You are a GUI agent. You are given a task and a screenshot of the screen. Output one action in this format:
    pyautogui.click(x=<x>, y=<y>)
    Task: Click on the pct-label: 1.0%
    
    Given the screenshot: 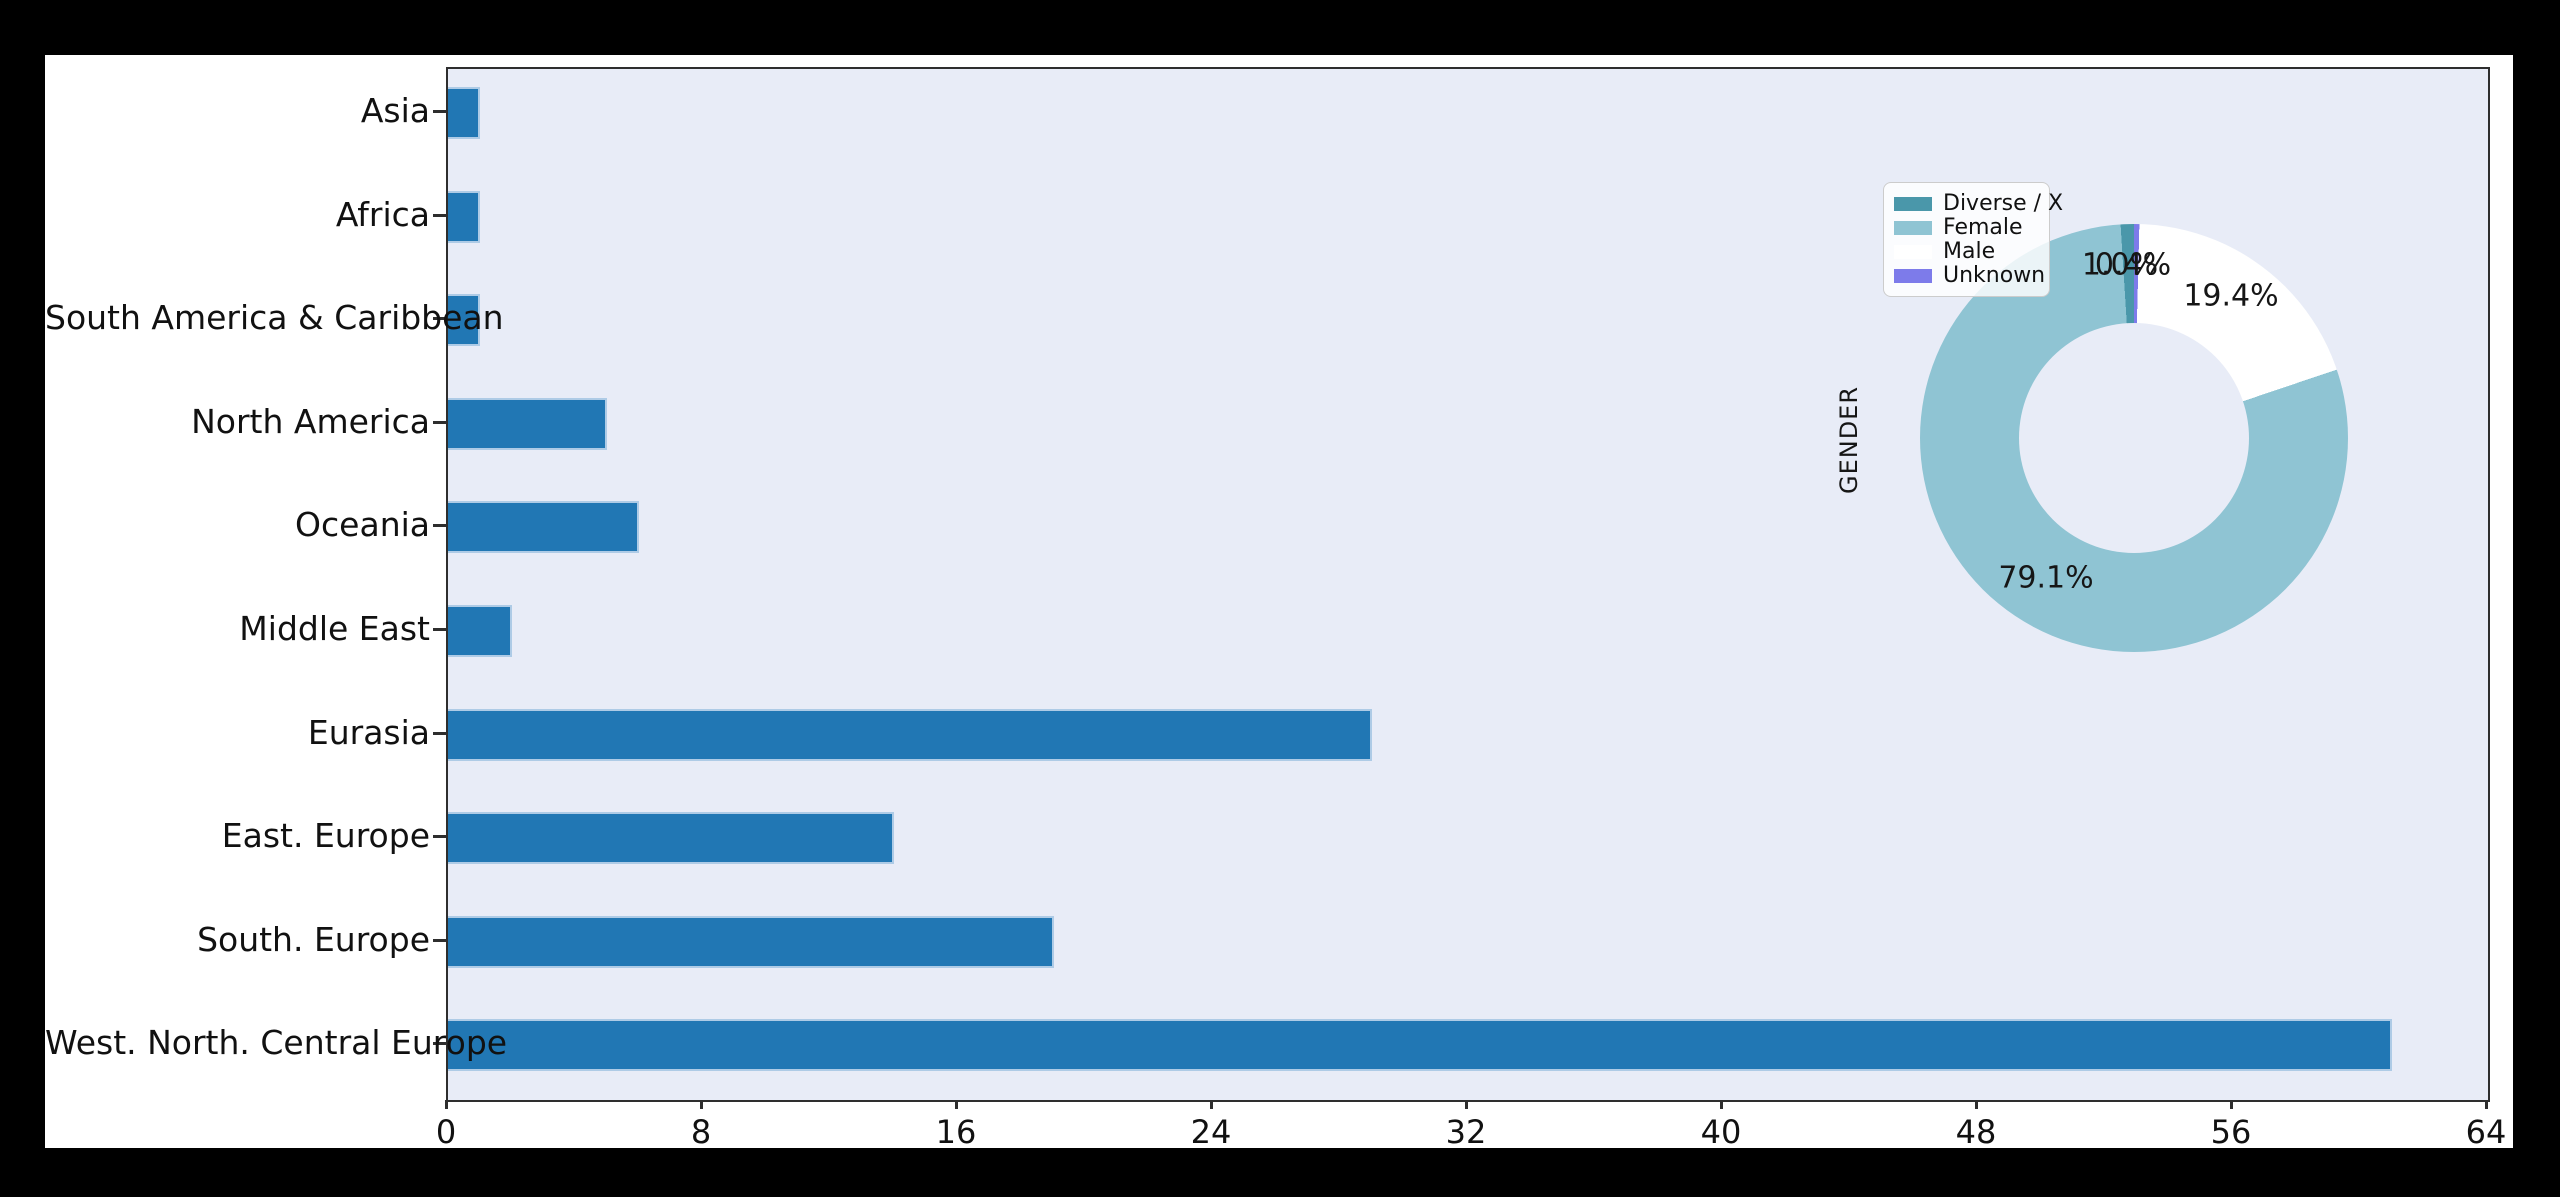 What is the action you would take?
    pyautogui.click(x=2120, y=265)
    